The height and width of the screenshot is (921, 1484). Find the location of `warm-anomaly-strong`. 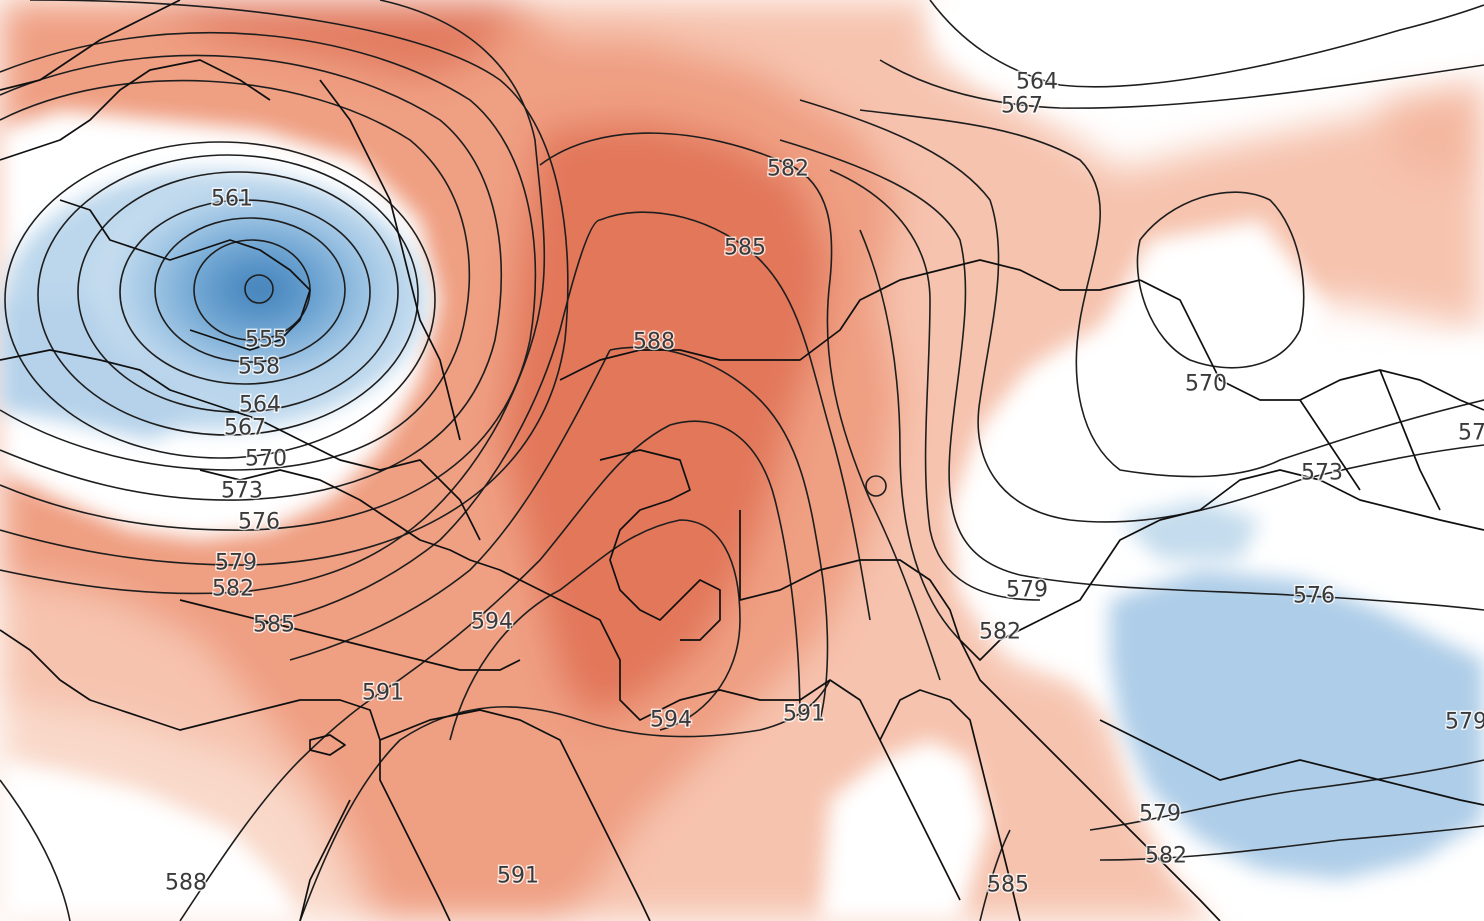

warm-anomaly-strong is located at coordinates (665, 420).